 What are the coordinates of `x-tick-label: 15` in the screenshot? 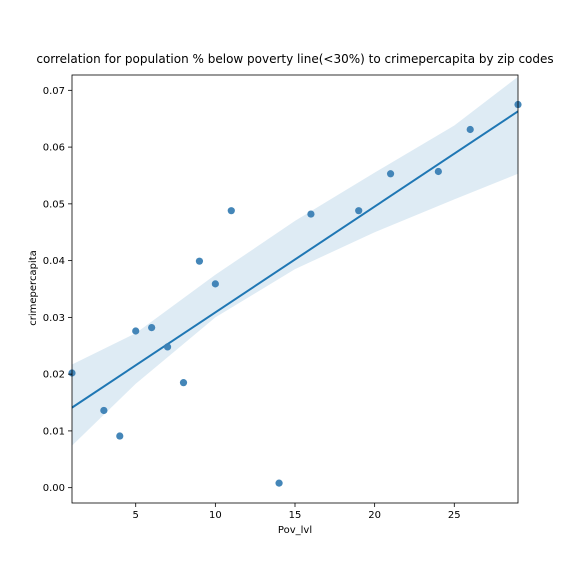 It's located at (295, 515).